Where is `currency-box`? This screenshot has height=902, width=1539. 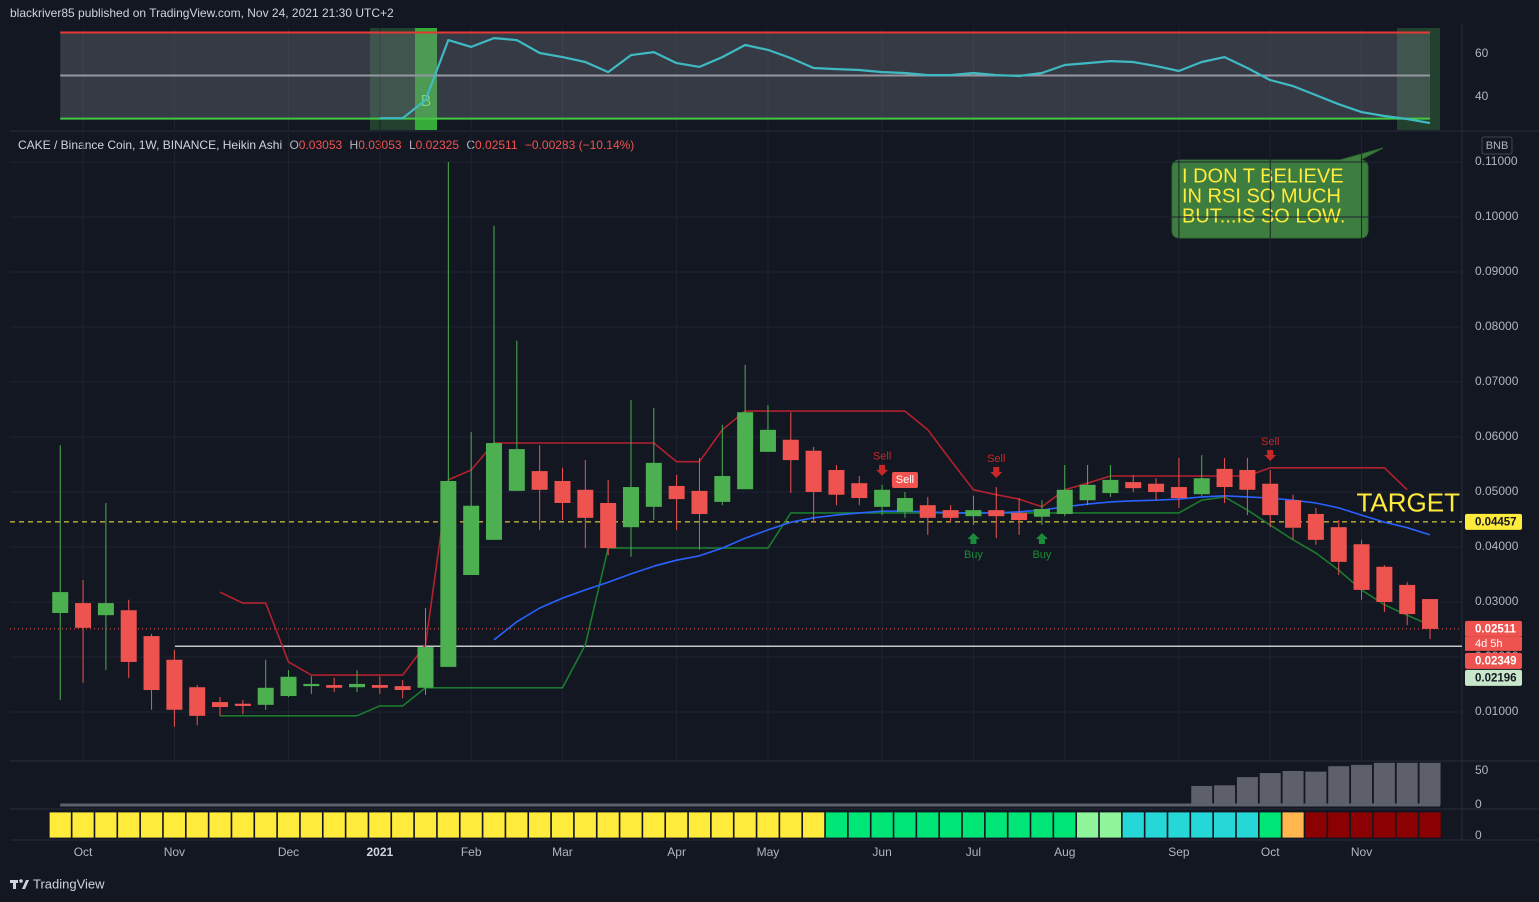
currency-box is located at coordinates (1497, 145).